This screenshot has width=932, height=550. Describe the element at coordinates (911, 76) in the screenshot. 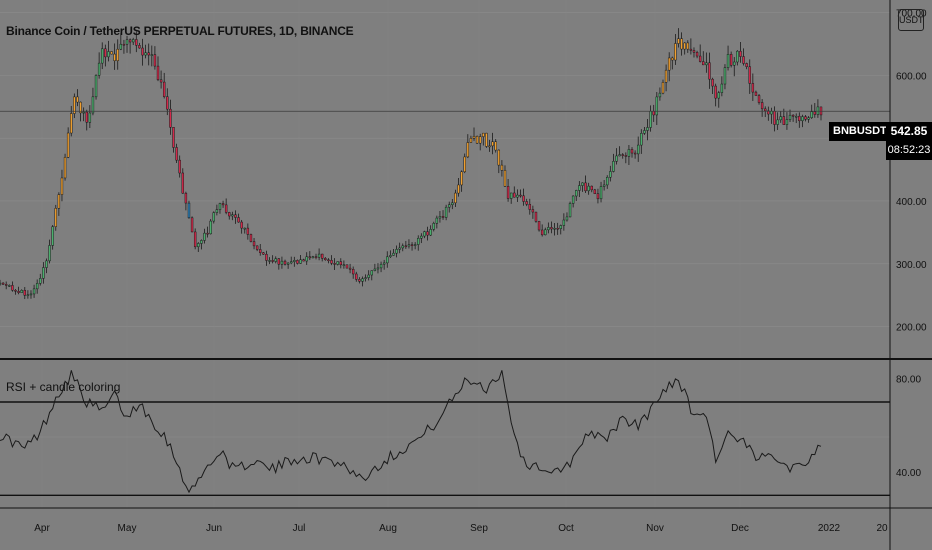

I see `price-tick-label: 600.00` at that location.